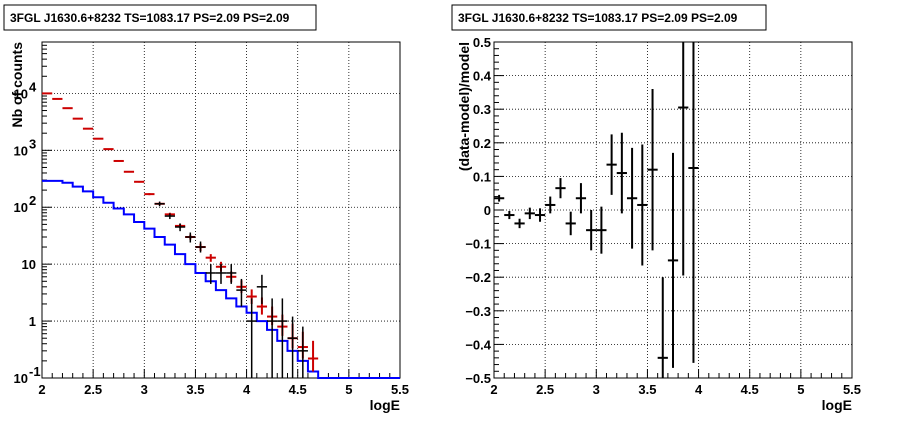 The width and height of the screenshot is (898, 421). I want to click on y-tick-label: −0.1, so click(478, 244).